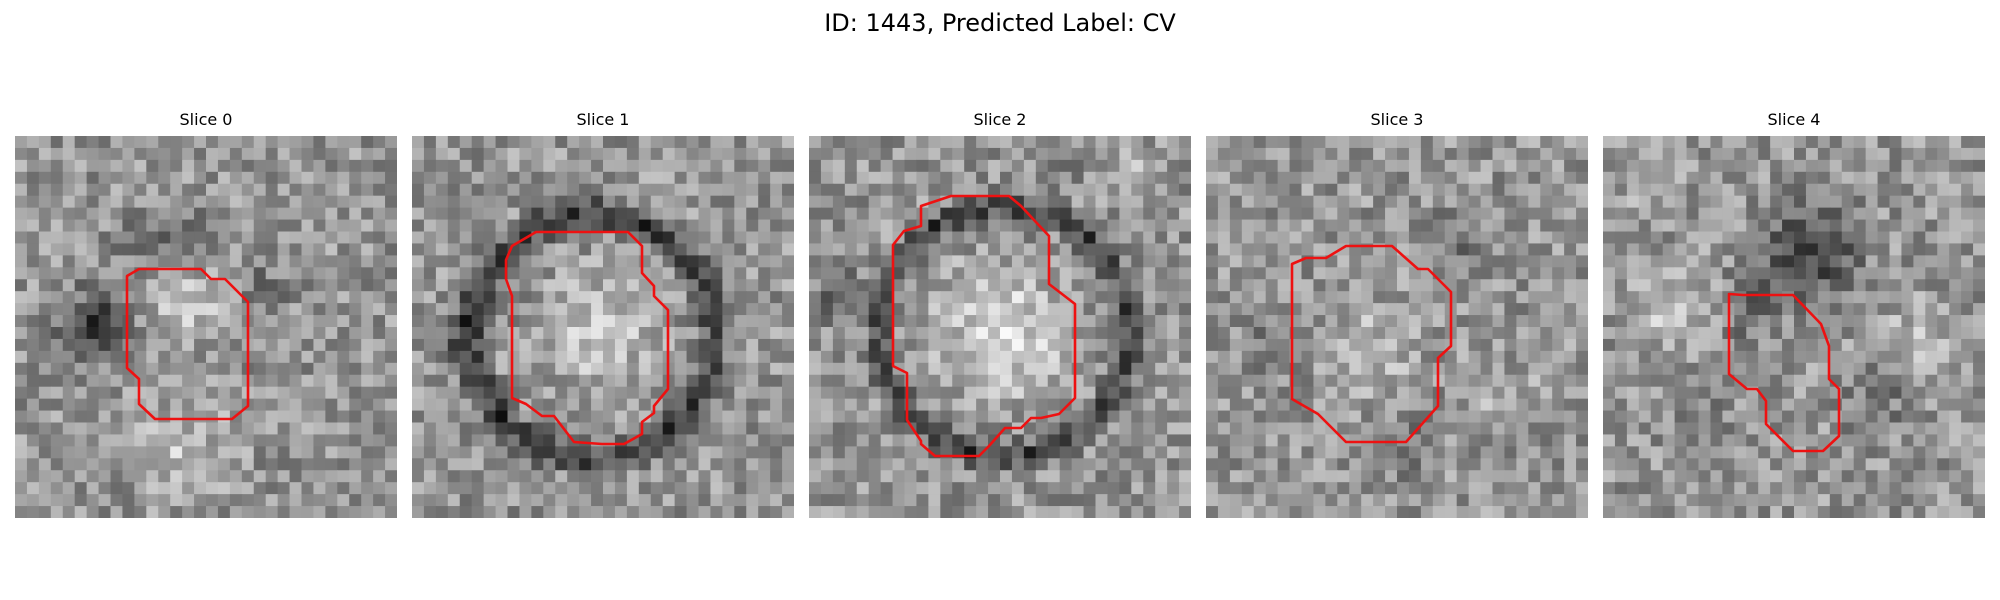  I want to click on slice-title: Slice 4, so click(1794, 119).